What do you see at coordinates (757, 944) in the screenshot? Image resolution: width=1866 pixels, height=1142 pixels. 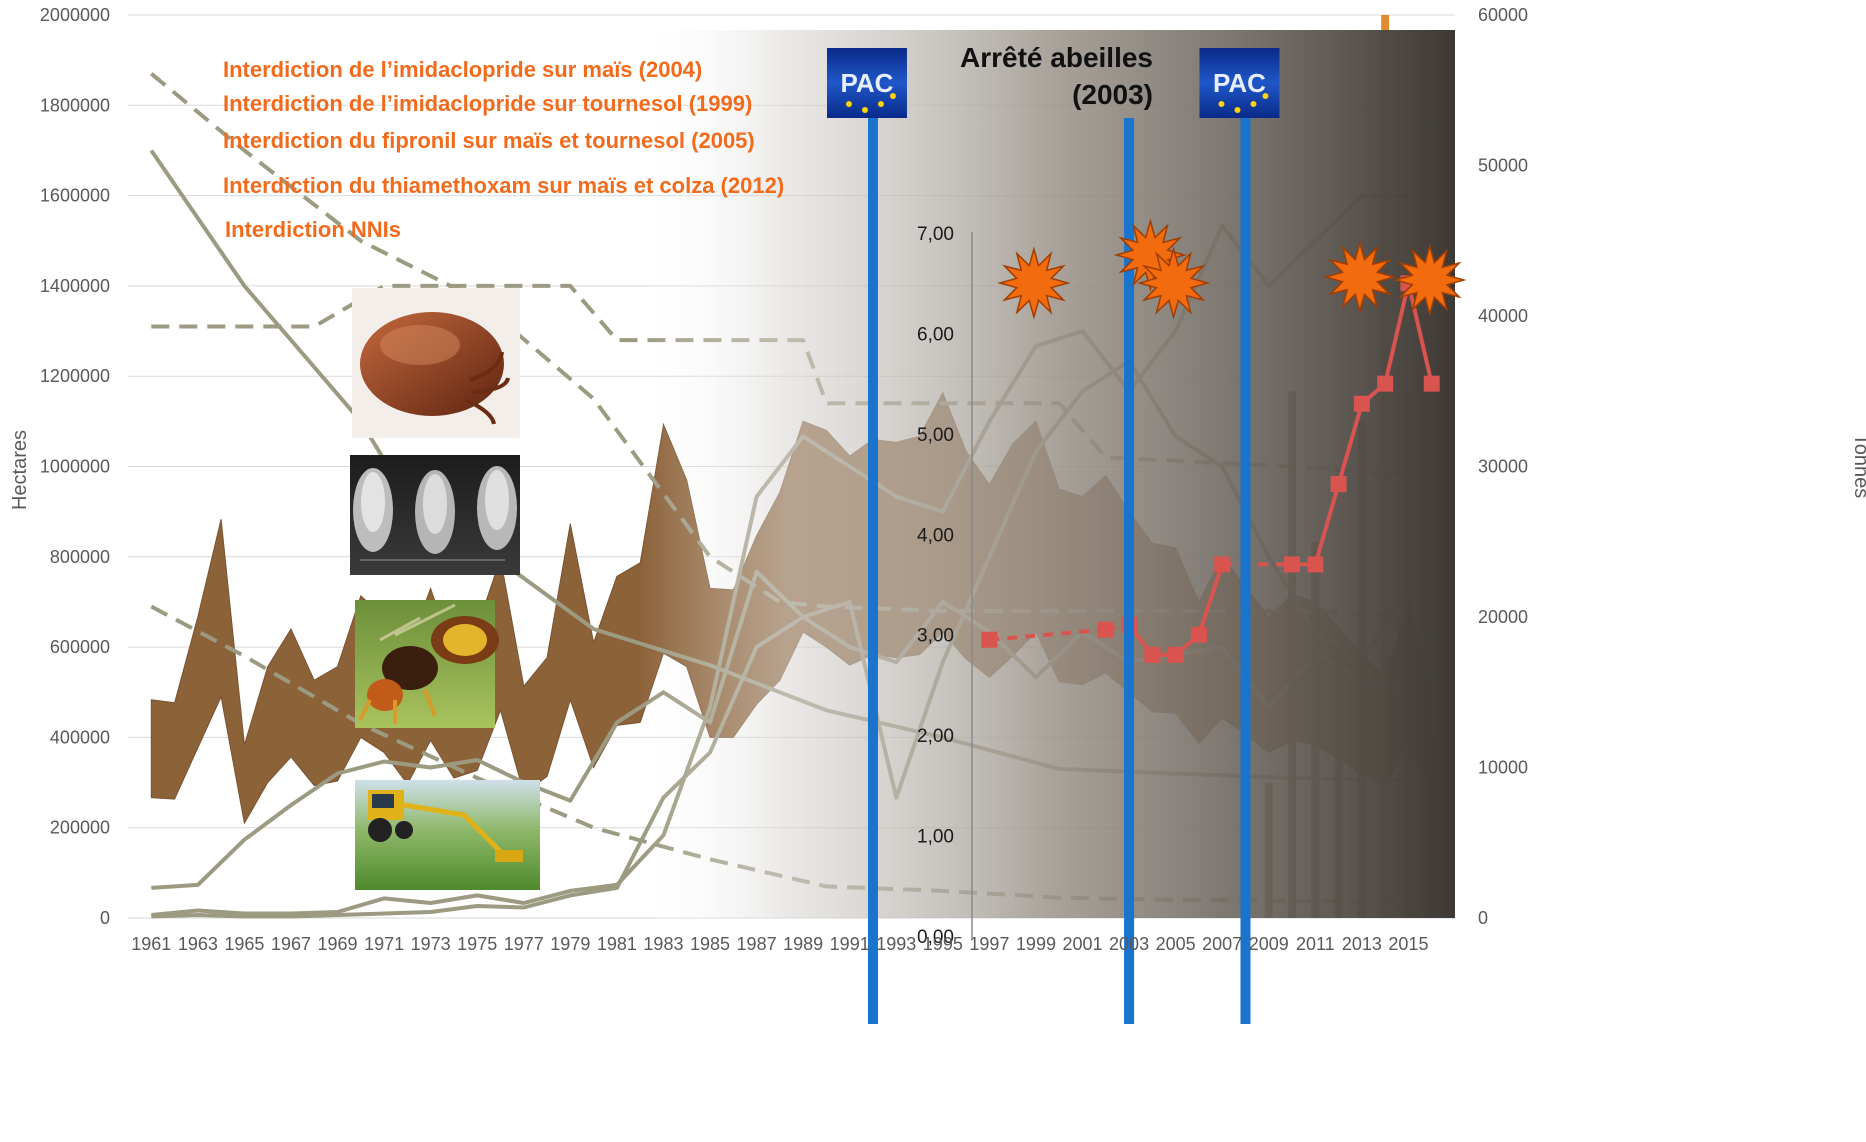 I see `x-tick-label: 1987` at bounding box center [757, 944].